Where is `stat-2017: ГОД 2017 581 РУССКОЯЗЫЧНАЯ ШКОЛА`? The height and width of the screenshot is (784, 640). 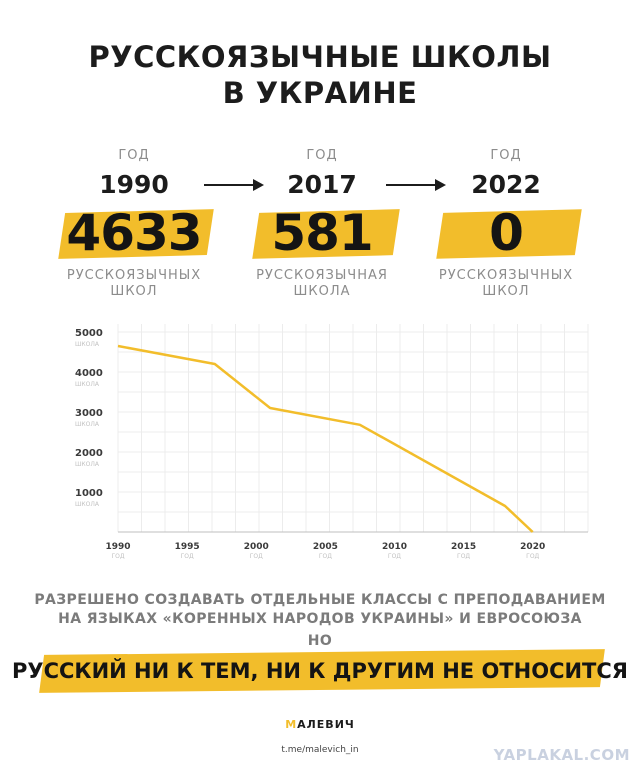 stat-2017: ГОД 2017 581 РУССКОЯЗЫЧНАЯ ШКОЛА is located at coordinates (322, 224).